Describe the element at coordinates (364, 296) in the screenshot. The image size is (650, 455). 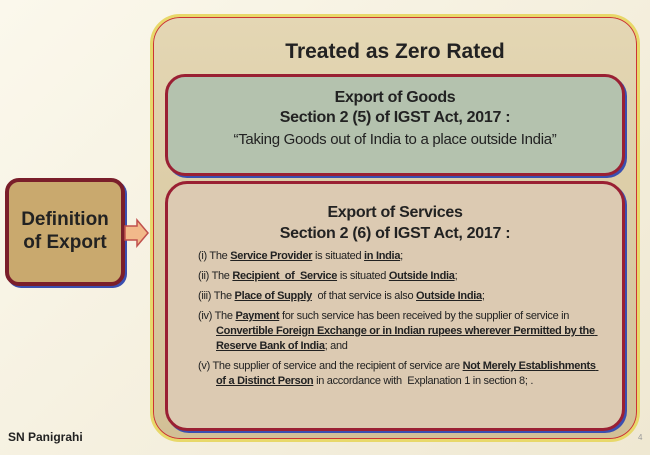
I see `text: of that service is also` at that location.